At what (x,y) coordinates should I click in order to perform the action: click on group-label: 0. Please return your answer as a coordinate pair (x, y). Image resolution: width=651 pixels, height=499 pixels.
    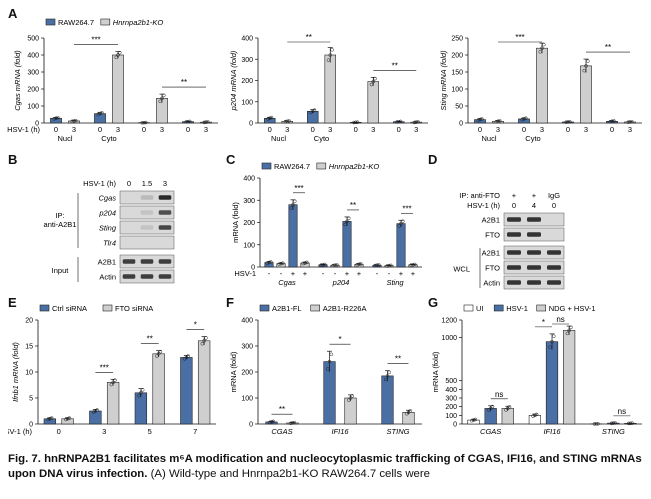
    Looking at the image, I should click on (59, 431).